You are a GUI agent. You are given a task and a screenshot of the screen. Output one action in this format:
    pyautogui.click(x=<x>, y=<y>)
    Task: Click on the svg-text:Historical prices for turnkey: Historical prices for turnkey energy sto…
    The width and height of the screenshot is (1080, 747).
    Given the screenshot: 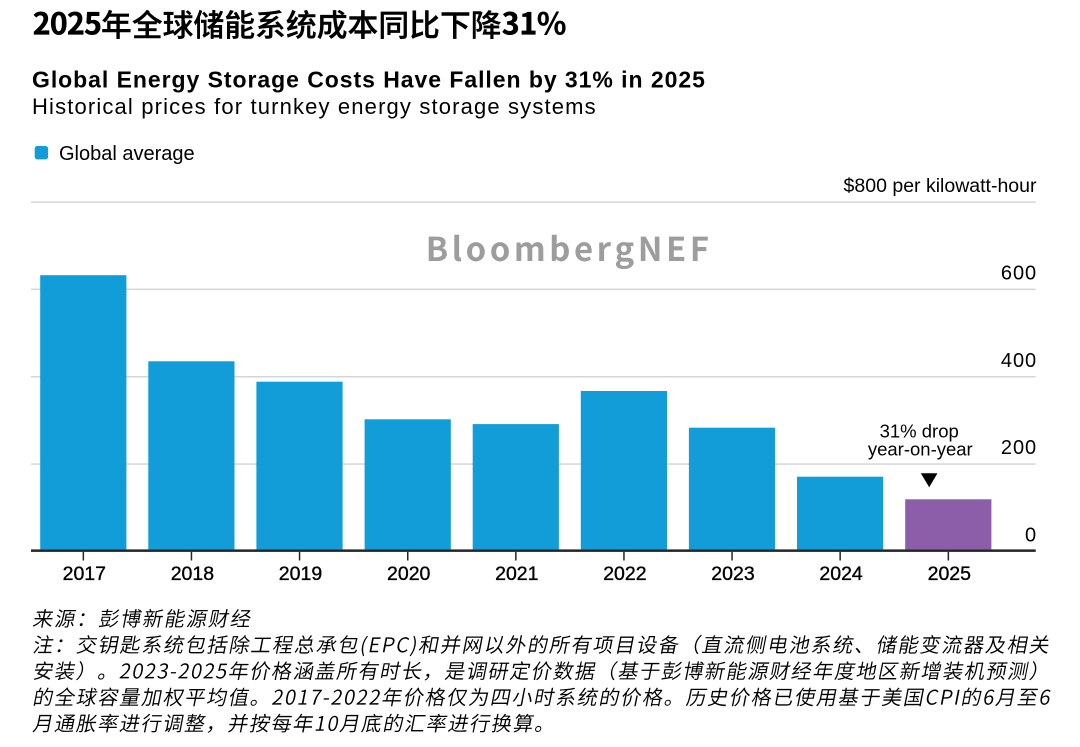 What is the action you would take?
    pyautogui.click(x=314, y=106)
    